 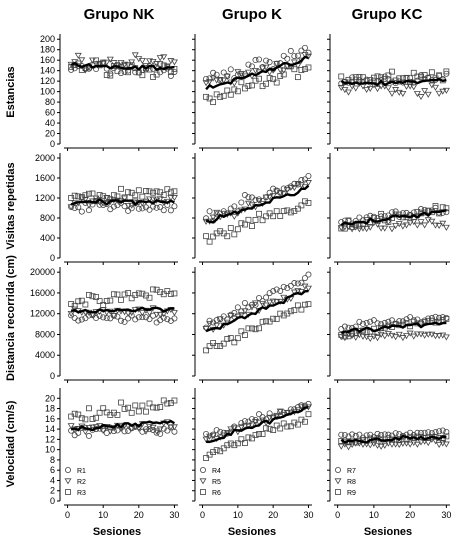 What do you see at coordinates (104, 325) in the screenshot?
I see `panel-0-2: 0 4000 8000 12000 16000 20000` at bounding box center [104, 325].